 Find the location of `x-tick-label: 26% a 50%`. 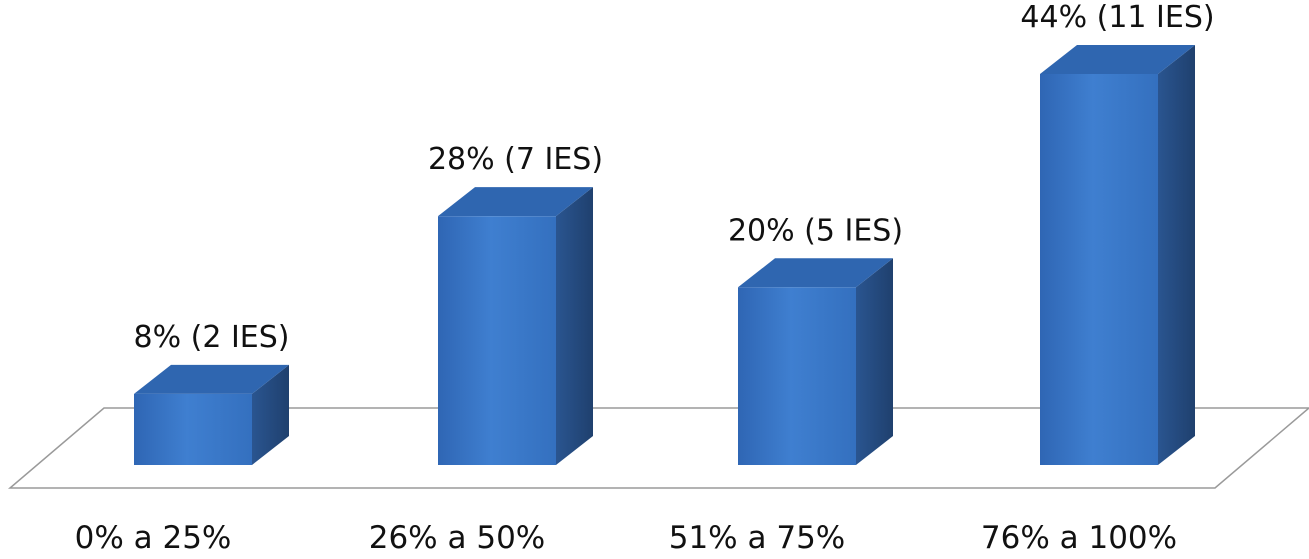

x-tick-label: 26% a 50% is located at coordinates (457, 538).